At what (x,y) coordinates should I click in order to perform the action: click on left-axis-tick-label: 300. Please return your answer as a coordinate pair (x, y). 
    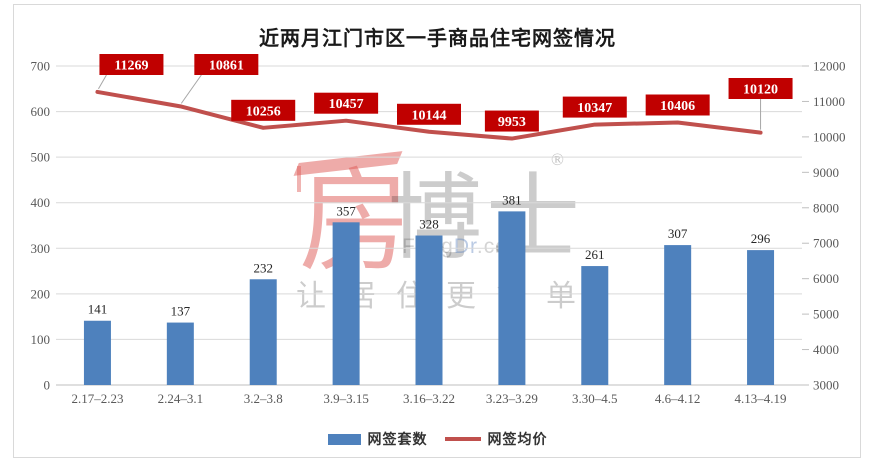
    Looking at the image, I should click on (41, 248).